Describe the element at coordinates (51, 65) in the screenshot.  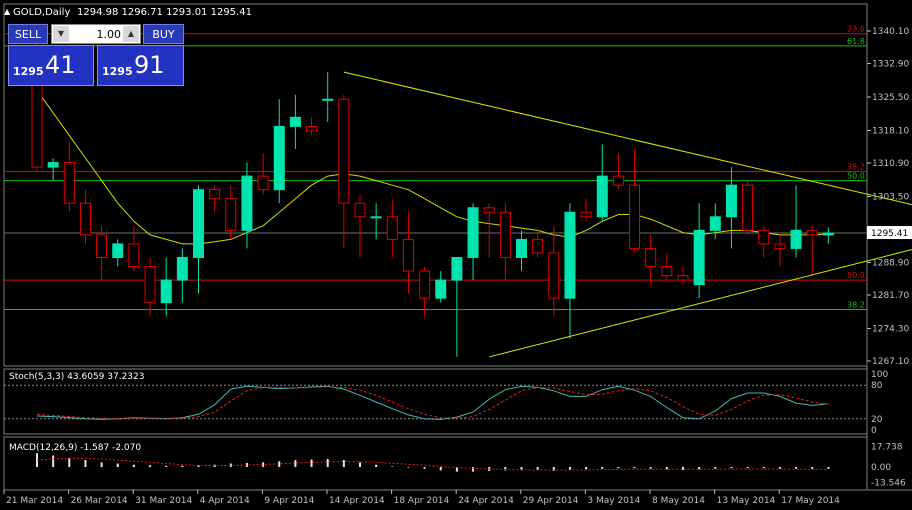
I see `sell-quote-button: 1295 41` at that location.